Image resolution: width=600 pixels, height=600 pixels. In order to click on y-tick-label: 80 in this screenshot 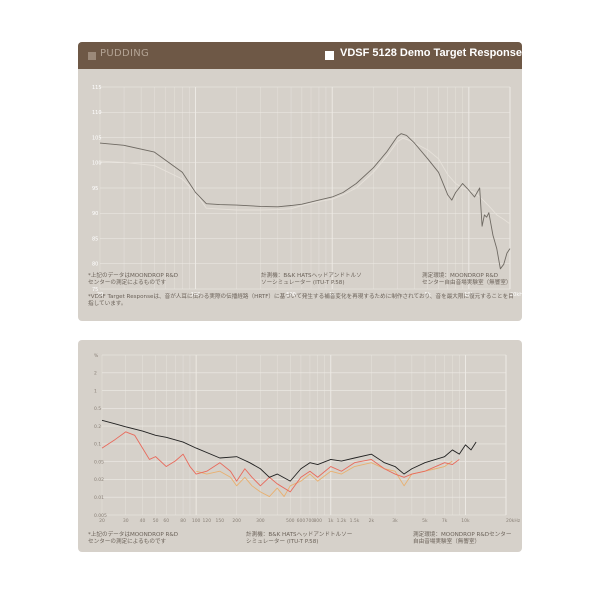, I will do `click(95, 265)`.